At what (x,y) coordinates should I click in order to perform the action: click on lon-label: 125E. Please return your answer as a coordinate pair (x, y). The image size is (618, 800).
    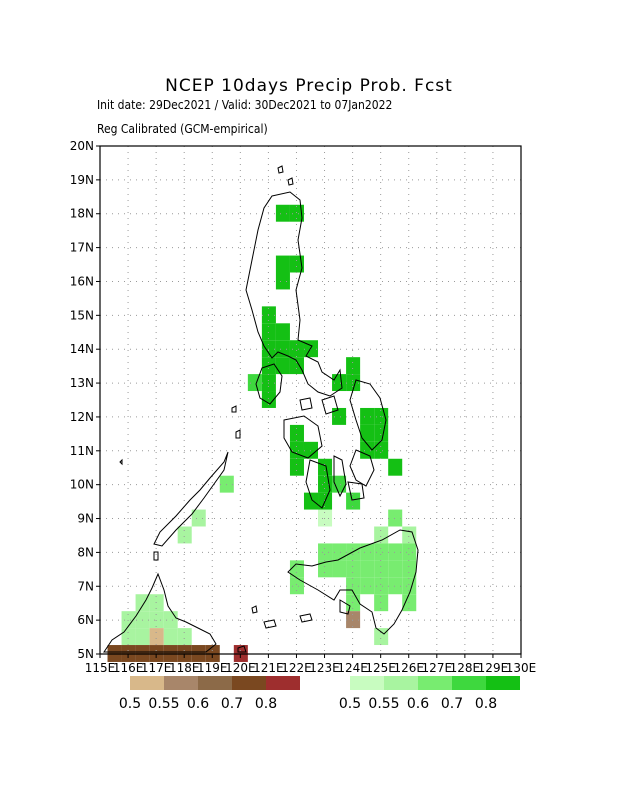
    Looking at the image, I should click on (380, 668).